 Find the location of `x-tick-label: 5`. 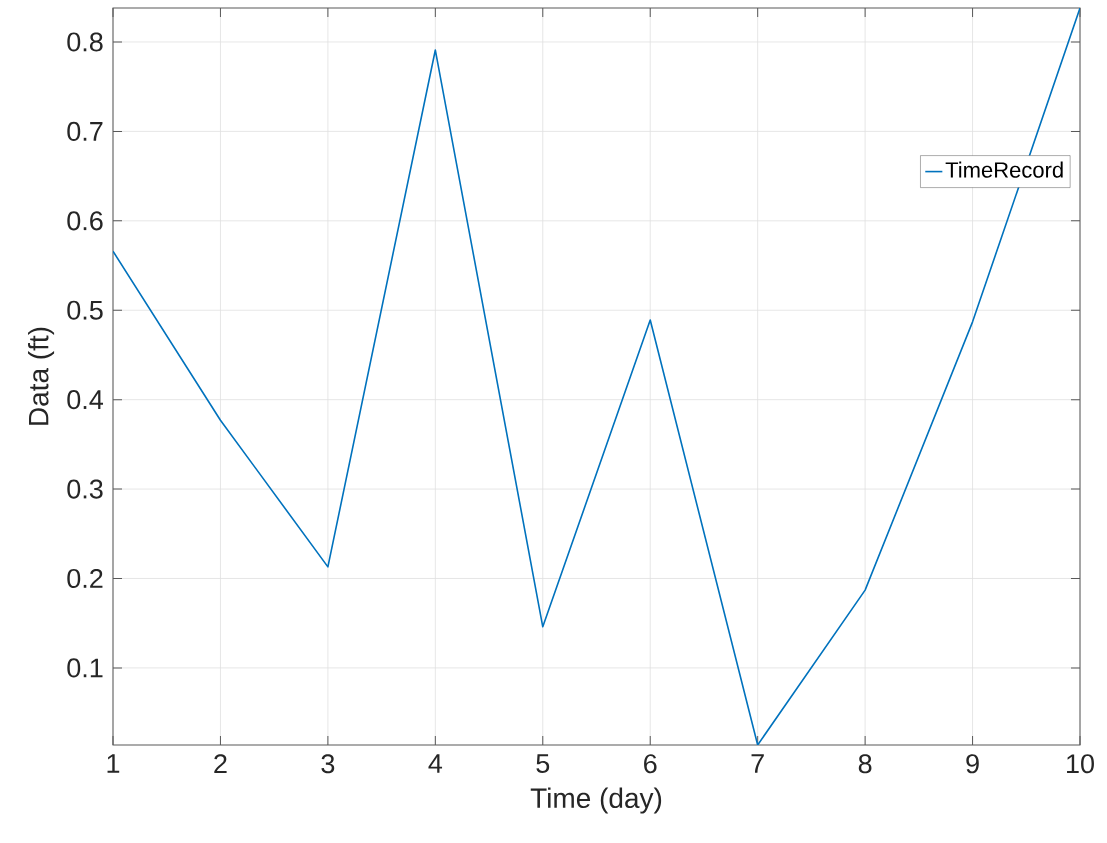

x-tick-label: 5 is located at coordinates (543, 764).